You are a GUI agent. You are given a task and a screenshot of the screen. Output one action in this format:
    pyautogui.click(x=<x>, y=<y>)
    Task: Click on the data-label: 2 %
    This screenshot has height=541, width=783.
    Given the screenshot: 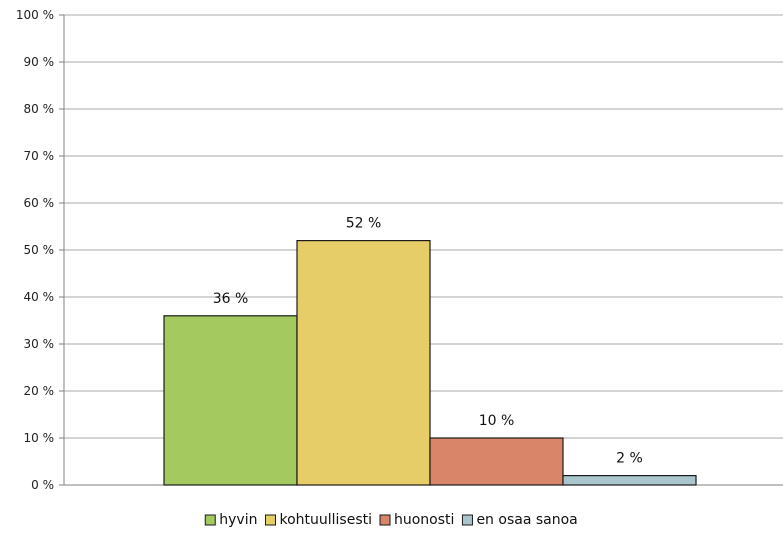 What is the action you would take?
    pyautogui.click(x=629, y=459)
    